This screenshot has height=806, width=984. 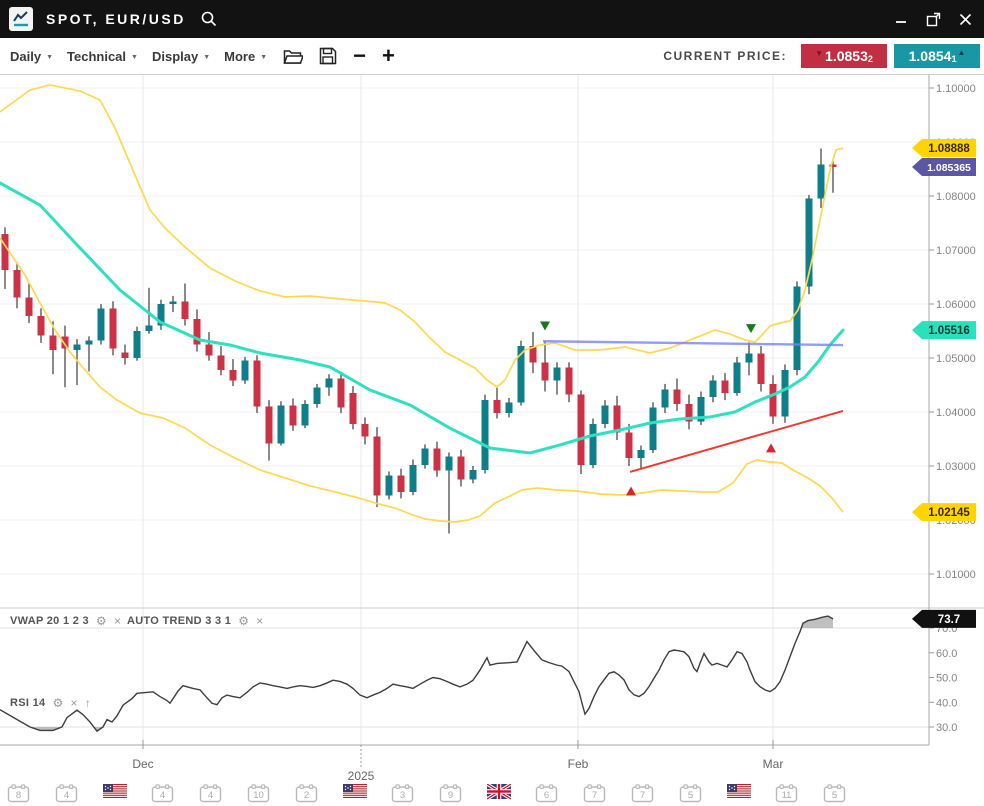 What do you see at coordinates (786, 795) in the screenshot?
I see `calendar-event-icon: 11` at bounding box center [786, 795].